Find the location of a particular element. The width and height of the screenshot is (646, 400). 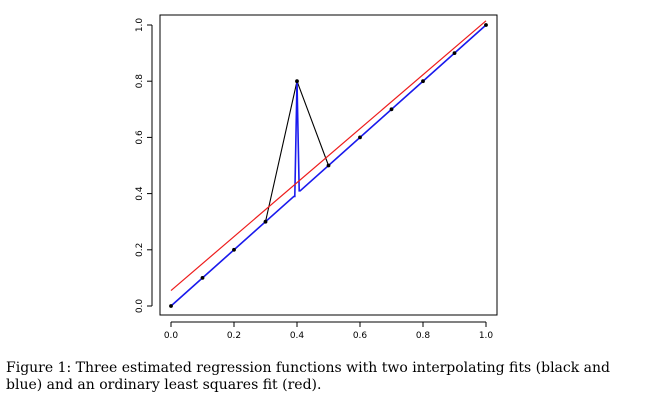

y-tick-label: 1.0 is located at coordinates (140, 25).